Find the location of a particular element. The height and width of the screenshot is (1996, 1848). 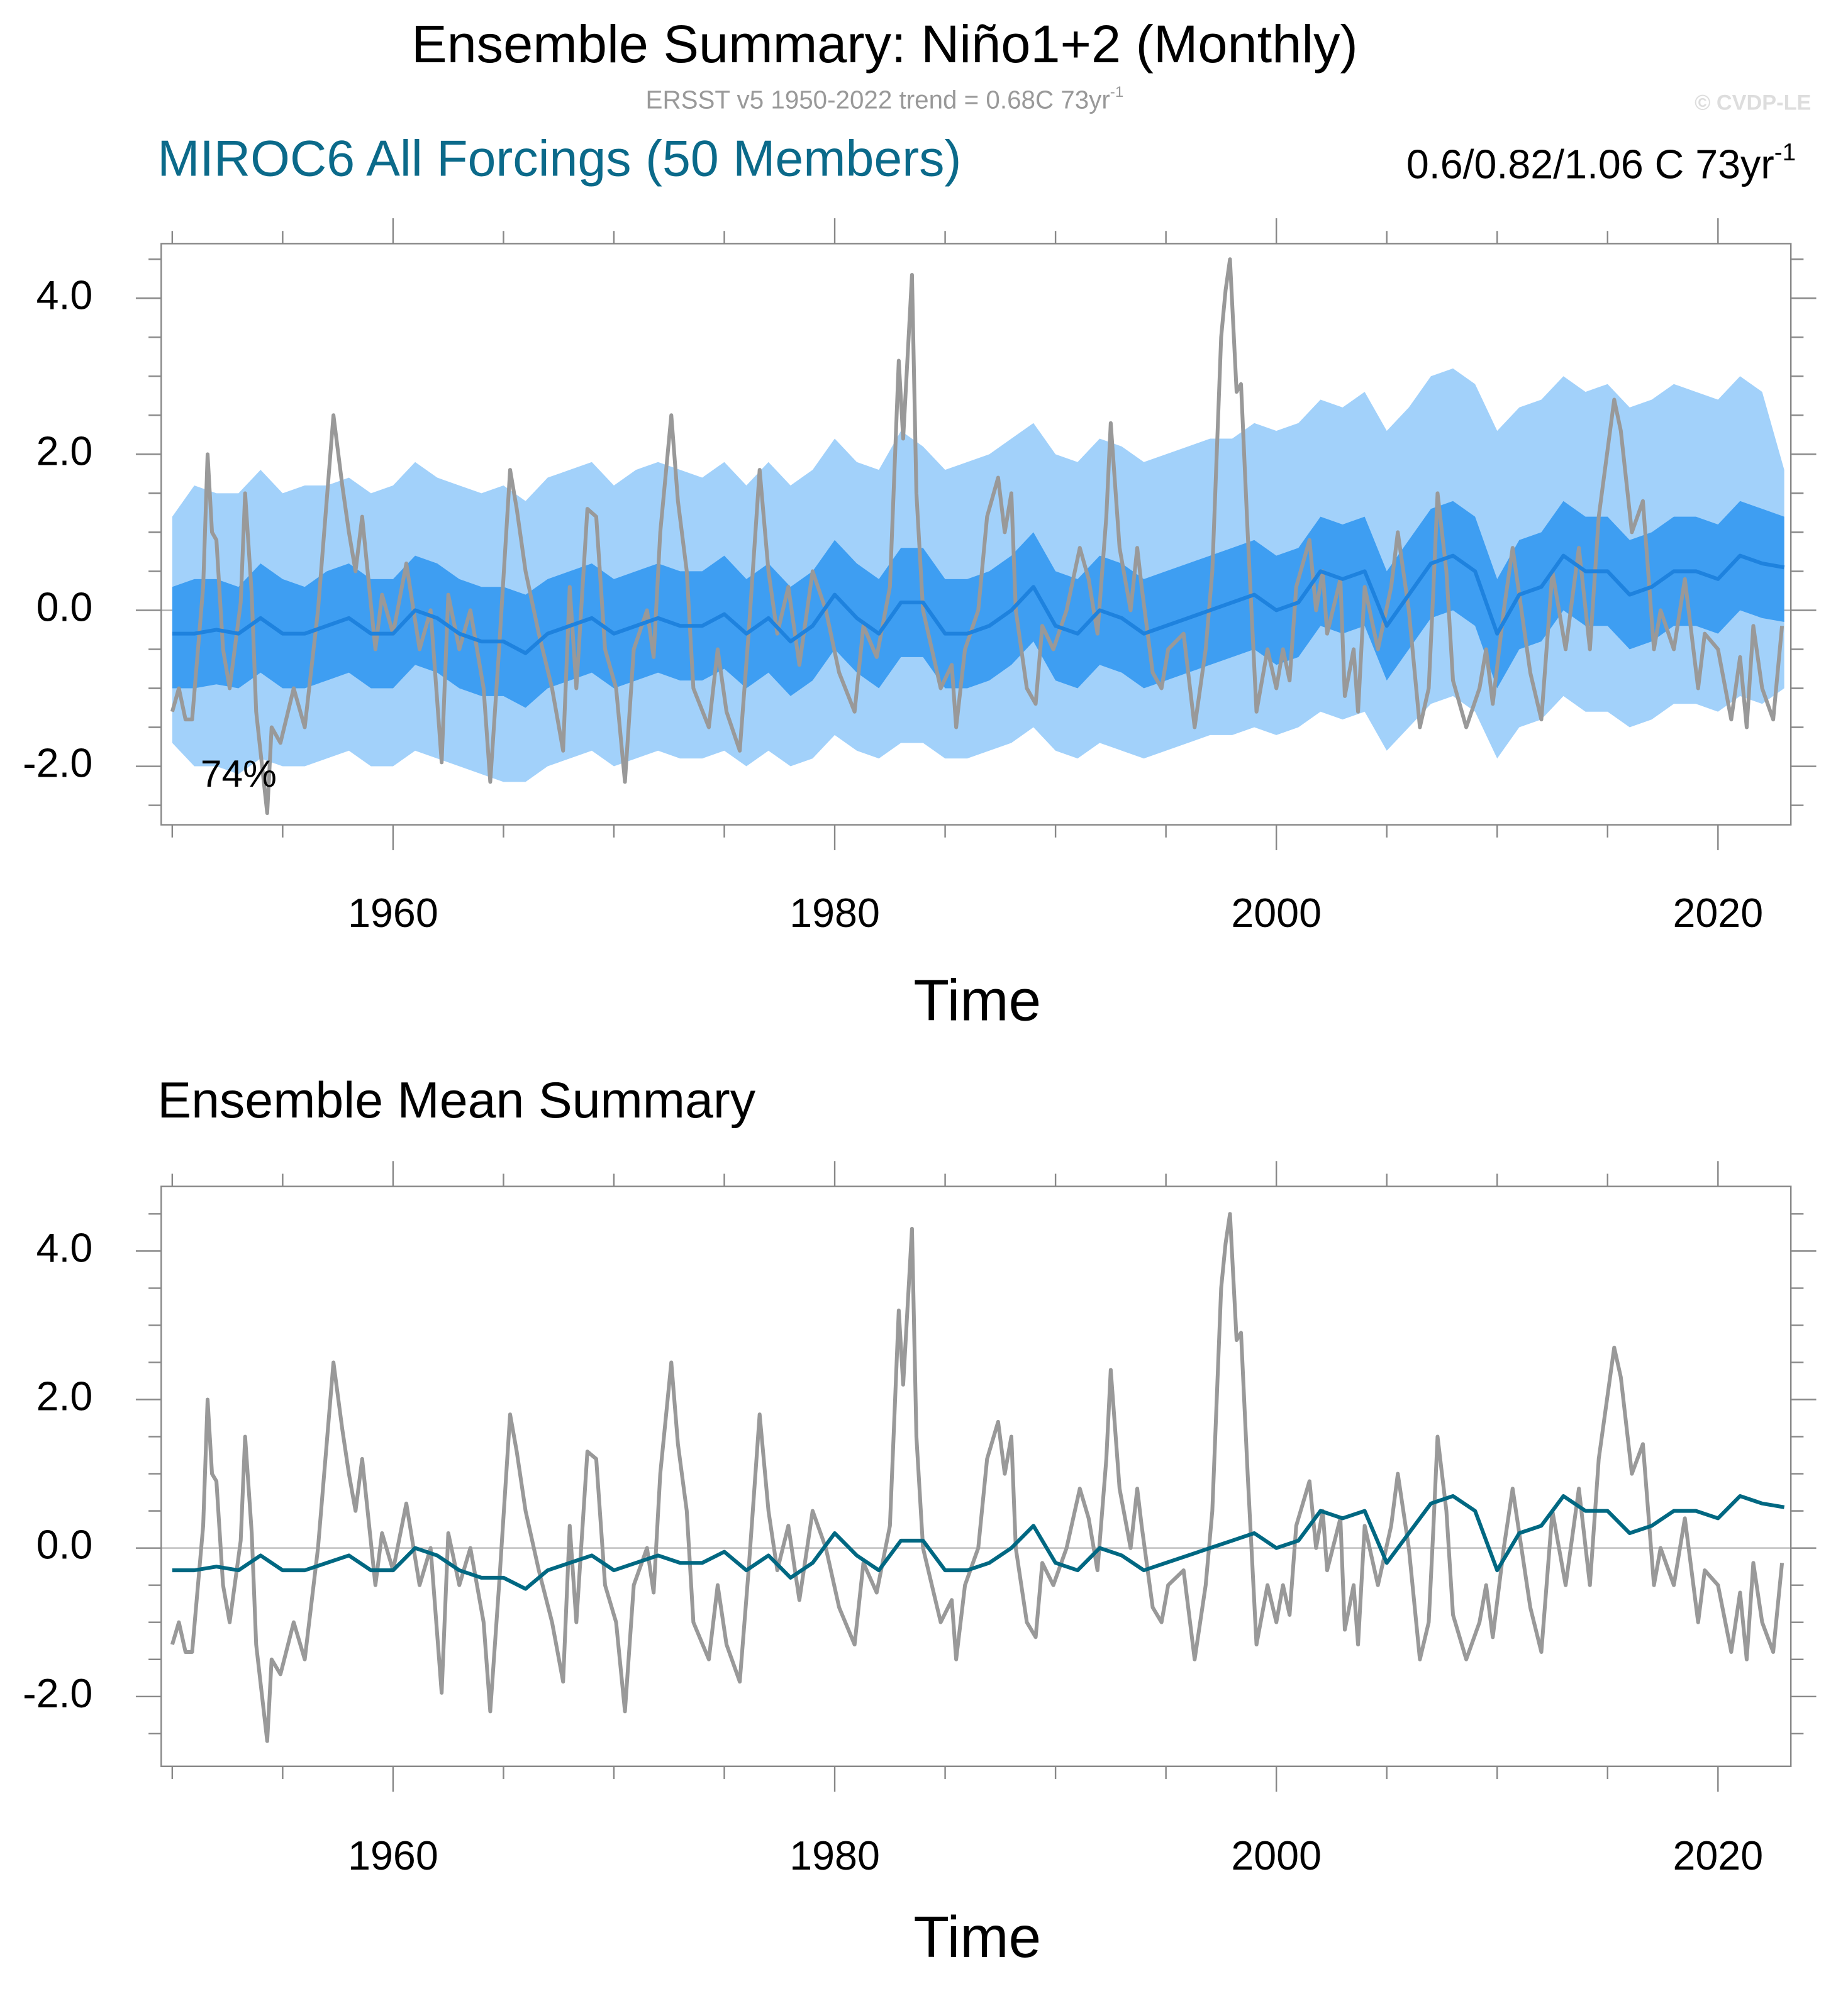

stats: 0.6/0.82/1.06 C 73yr-1 is located at coordinates (1601, 163).